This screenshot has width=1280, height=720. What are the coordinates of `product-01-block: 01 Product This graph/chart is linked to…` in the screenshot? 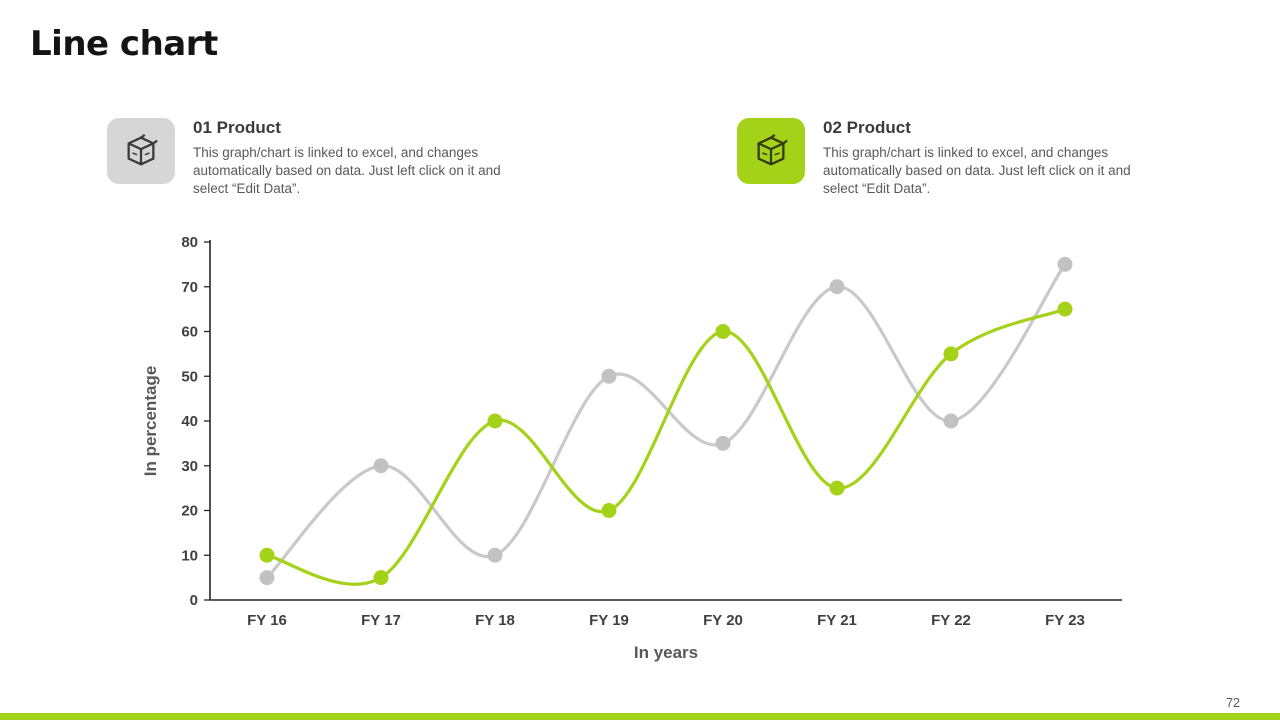 It's located at (322, 158).